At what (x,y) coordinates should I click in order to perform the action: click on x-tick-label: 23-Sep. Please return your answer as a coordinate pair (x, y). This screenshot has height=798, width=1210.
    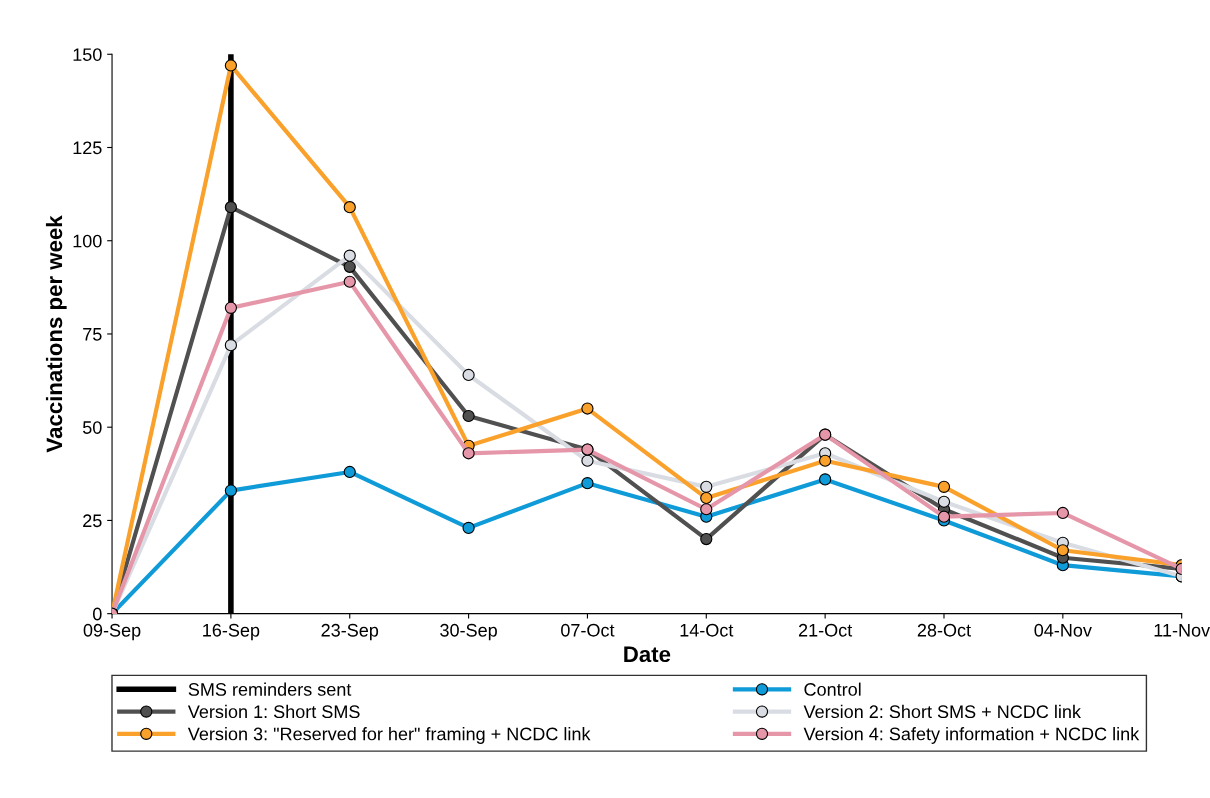
    Looking at the image, I should click on (350, 632).